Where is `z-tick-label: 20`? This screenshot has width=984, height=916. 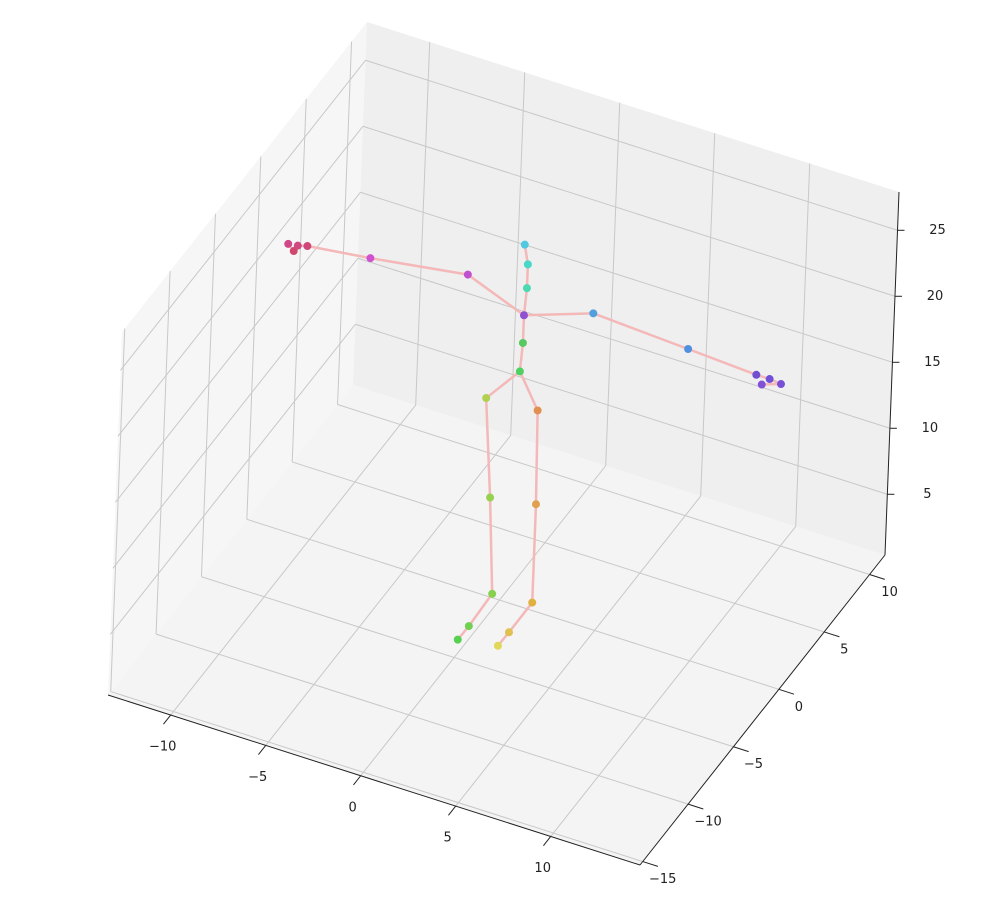
z-tick-label: 20 is located at coordinates (935, 296).